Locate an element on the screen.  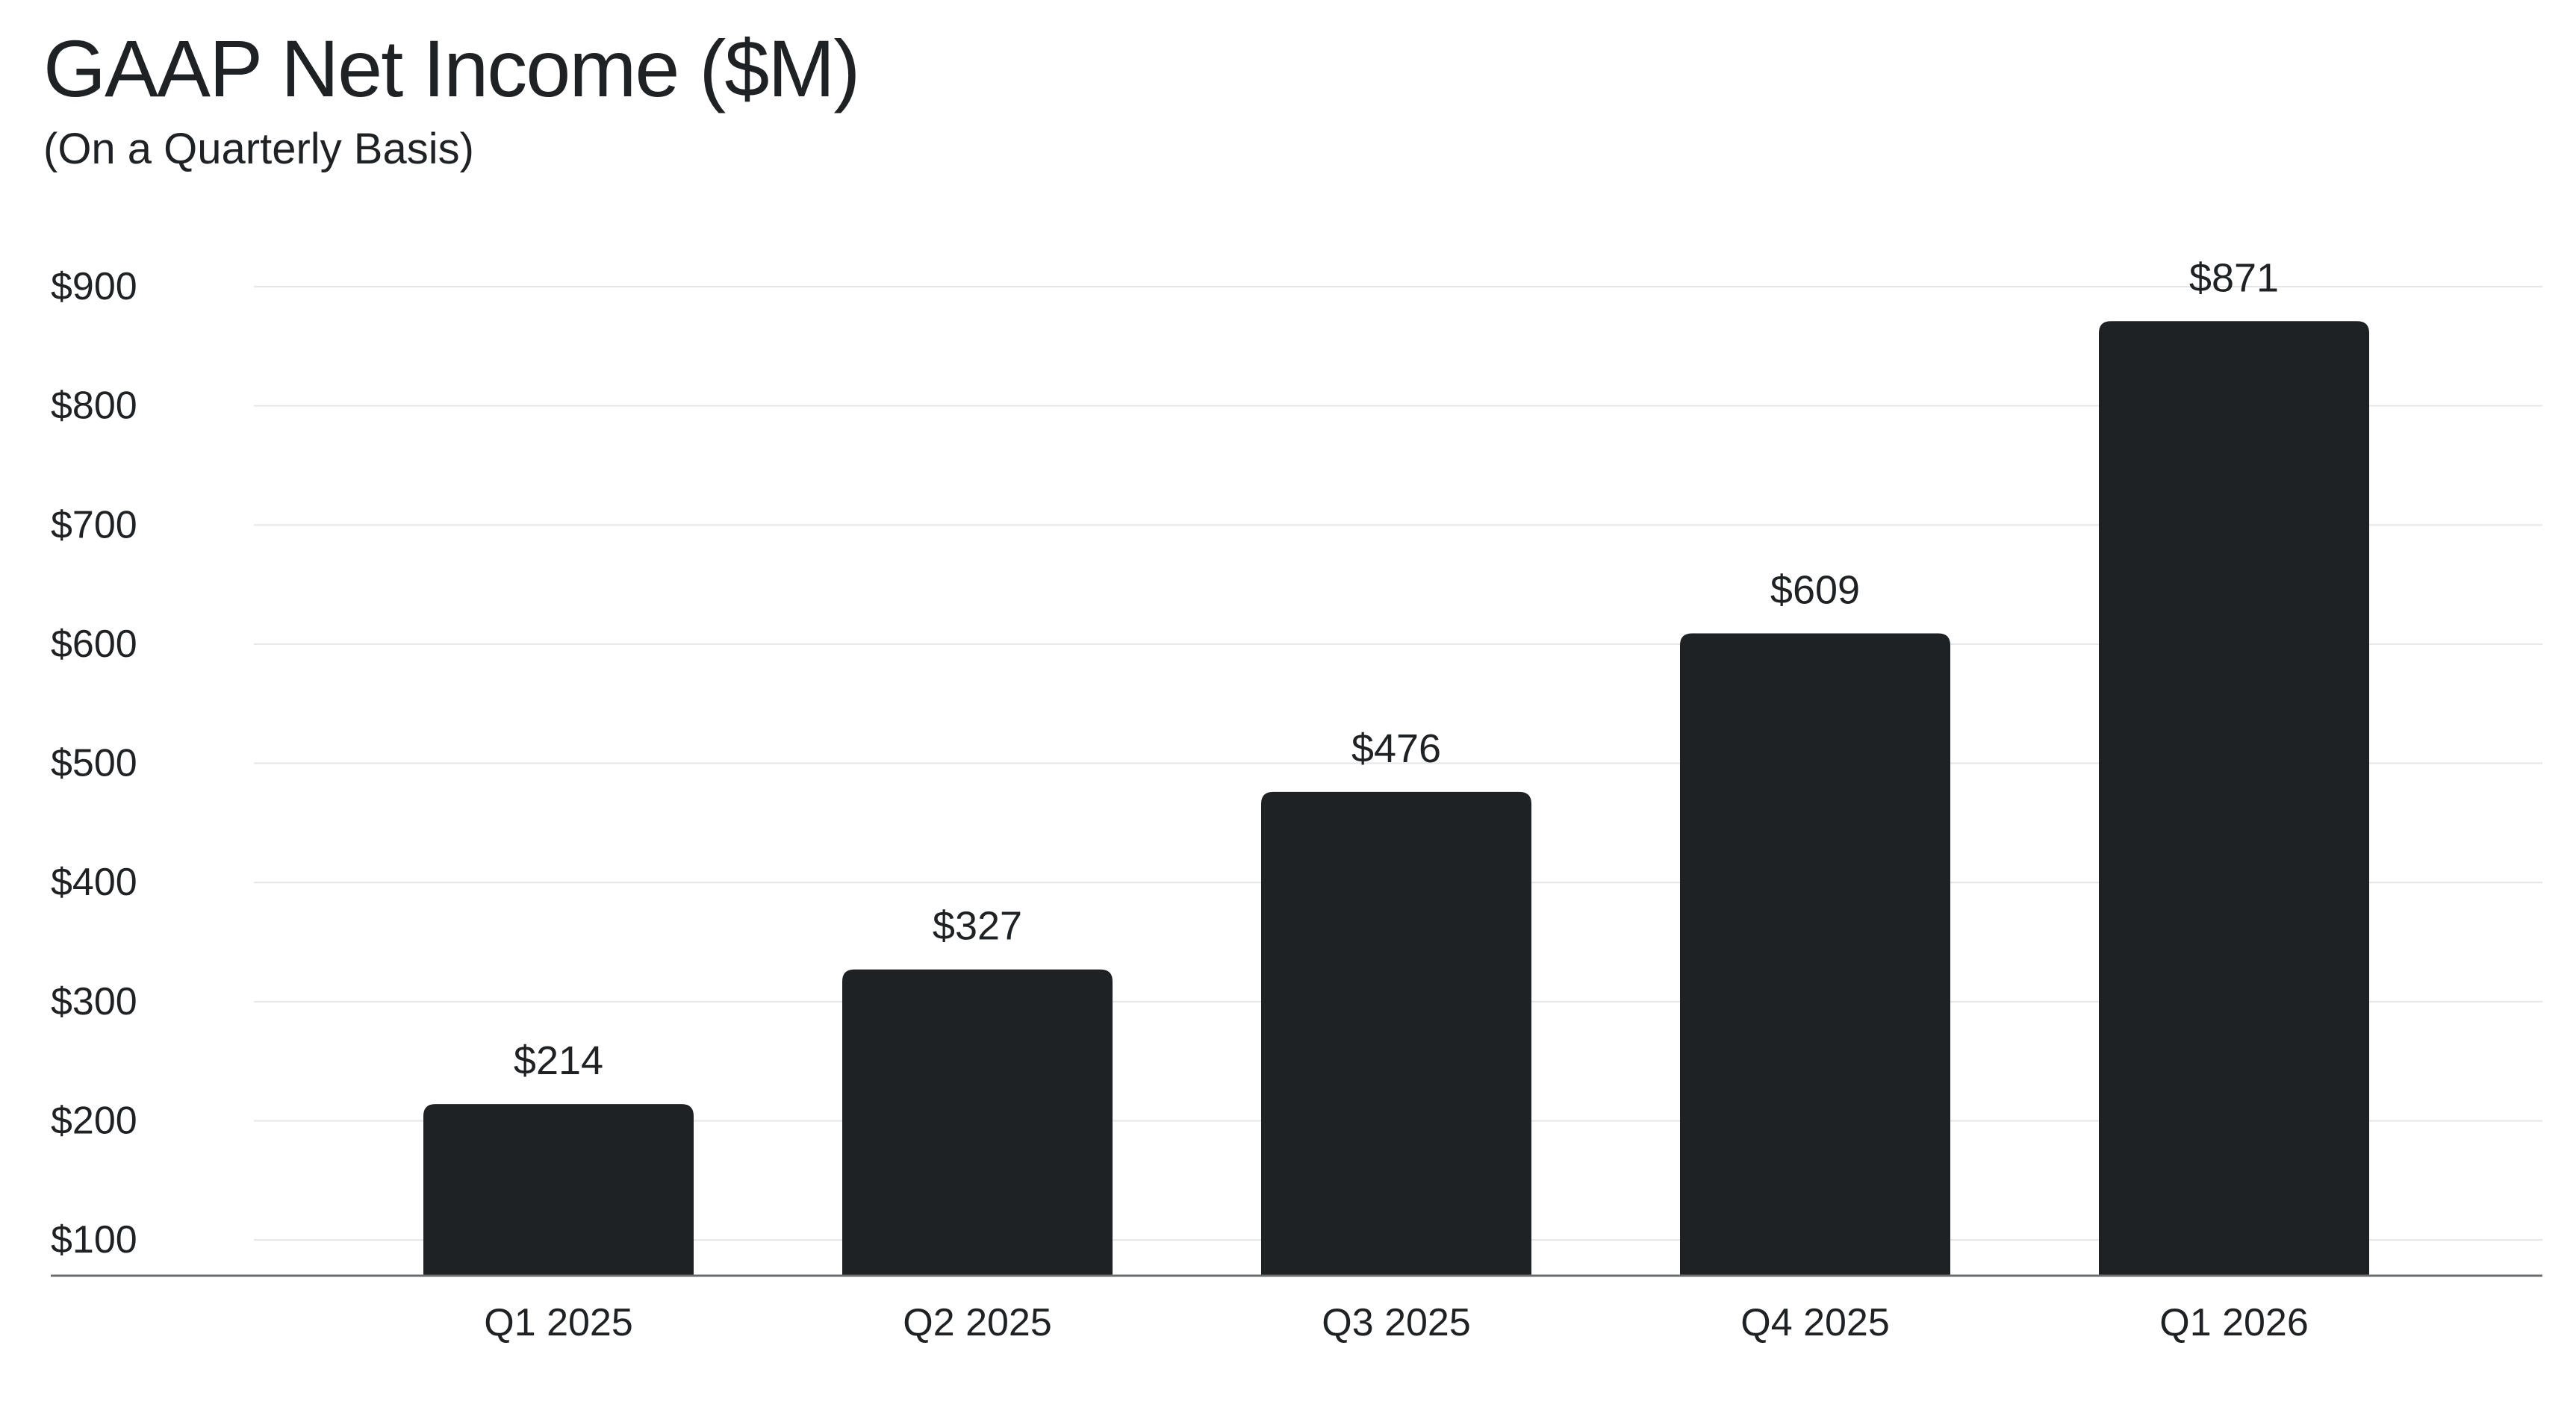
y-tick-label: $600 is located at coordinates (94, 644).